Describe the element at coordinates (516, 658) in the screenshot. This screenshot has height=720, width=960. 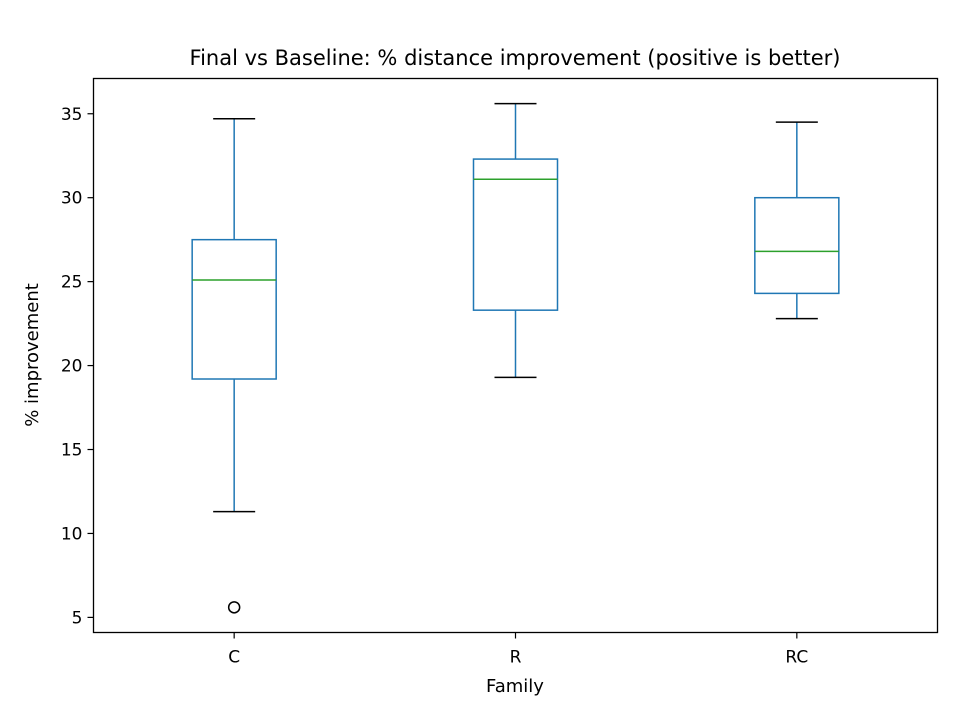
I see `x-tick-label: R` at that location.